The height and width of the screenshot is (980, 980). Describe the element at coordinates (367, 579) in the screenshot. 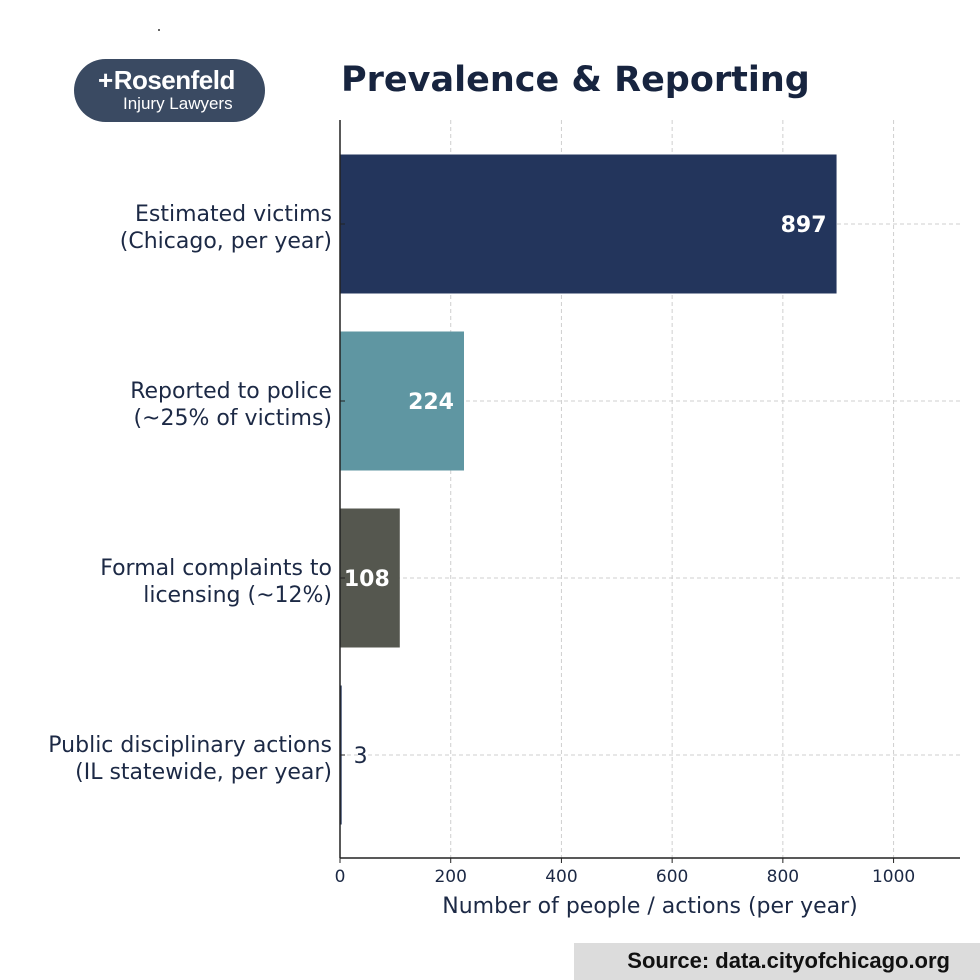

I see `data-label: 108` at that location.